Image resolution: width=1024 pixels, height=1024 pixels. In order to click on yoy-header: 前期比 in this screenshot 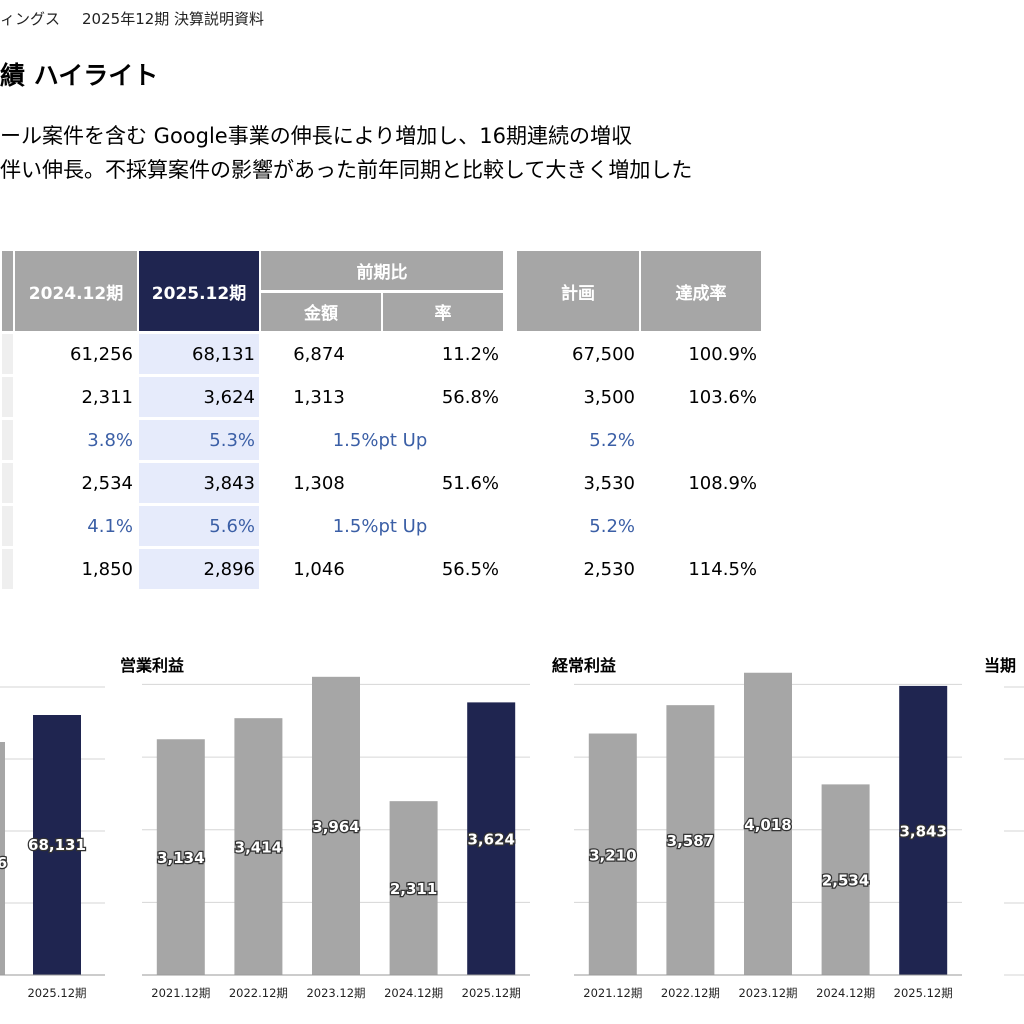, I will do `click(382, 270)`.